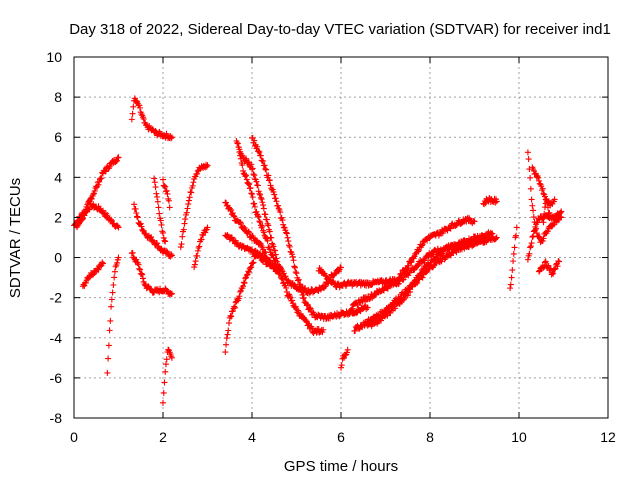  I want to click on y-tick-label: 0, so click(58, 258).